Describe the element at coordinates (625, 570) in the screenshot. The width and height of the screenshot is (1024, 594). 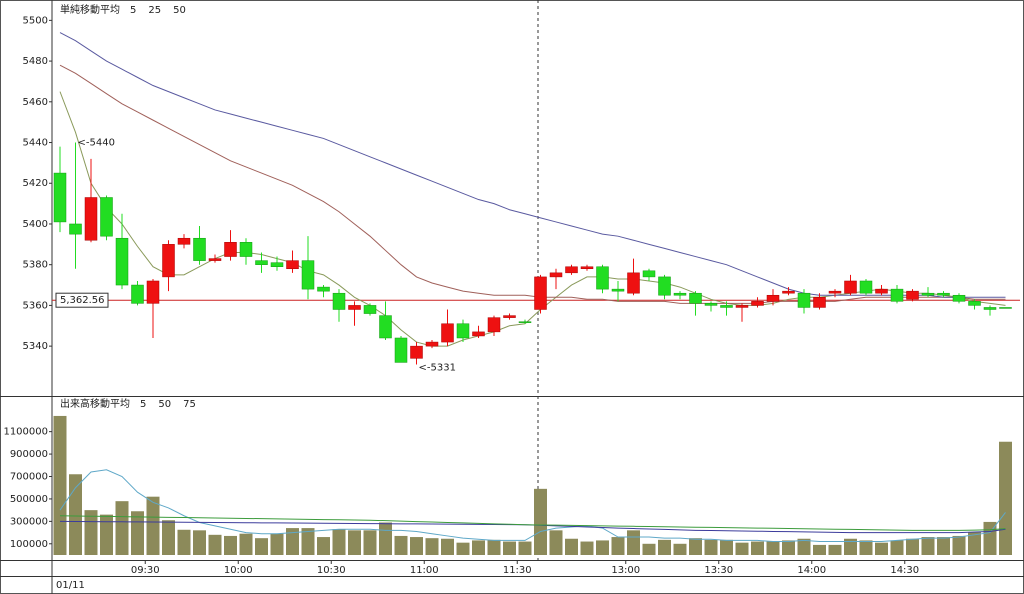
I see `x-tick-label: 13:00` at that location.